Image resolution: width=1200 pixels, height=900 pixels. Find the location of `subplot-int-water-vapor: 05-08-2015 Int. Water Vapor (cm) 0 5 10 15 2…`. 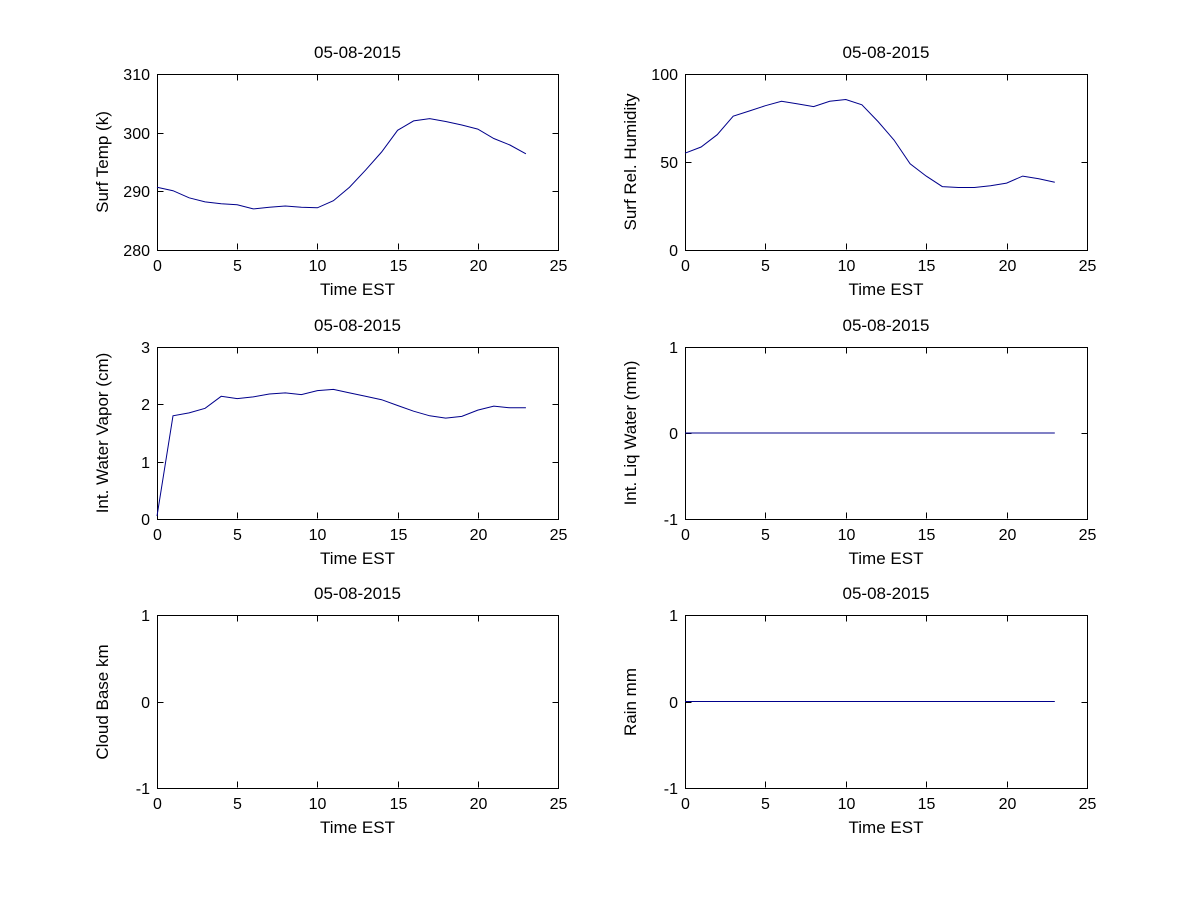

subplot-int-water-vapor: 05-08-2015 Int. Water Vapor (cm) 0 5 10 15 2… is located at coordinates (312, 456).